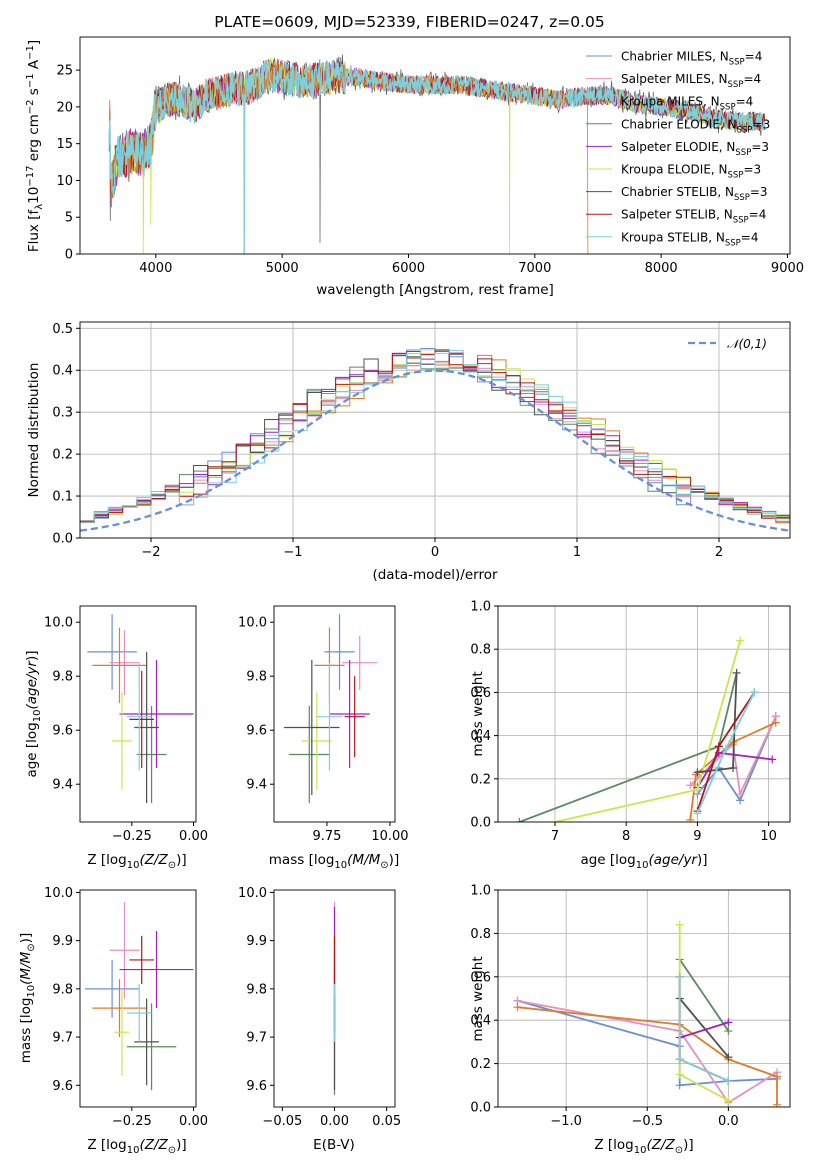 Image resolution: width=819 pixels, height=1170 pixels. What do you see at coordinates (139, 716) in the screenshot?
I see `errorbar-kroupa-stelib` at bounding box center [139, 716].